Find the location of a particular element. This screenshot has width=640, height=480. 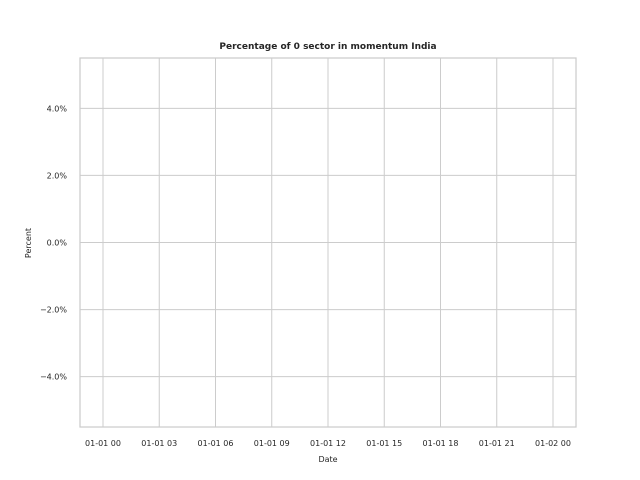

x-tick-label: 01-01 03 is located at coordinates (159, 443).